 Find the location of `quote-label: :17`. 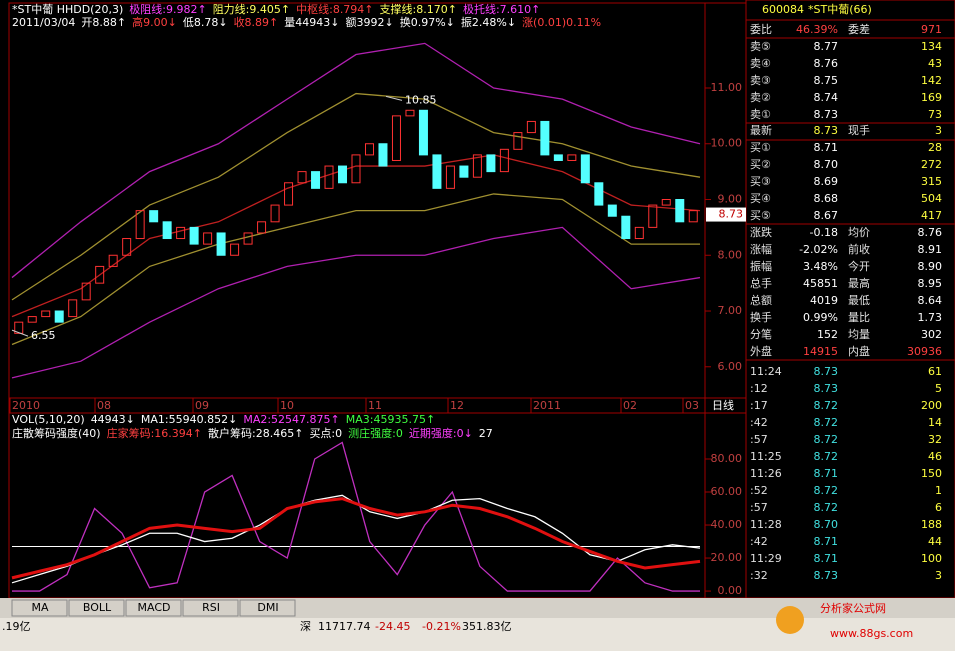

quote-label: :17 is located at coordinates (759, 405).